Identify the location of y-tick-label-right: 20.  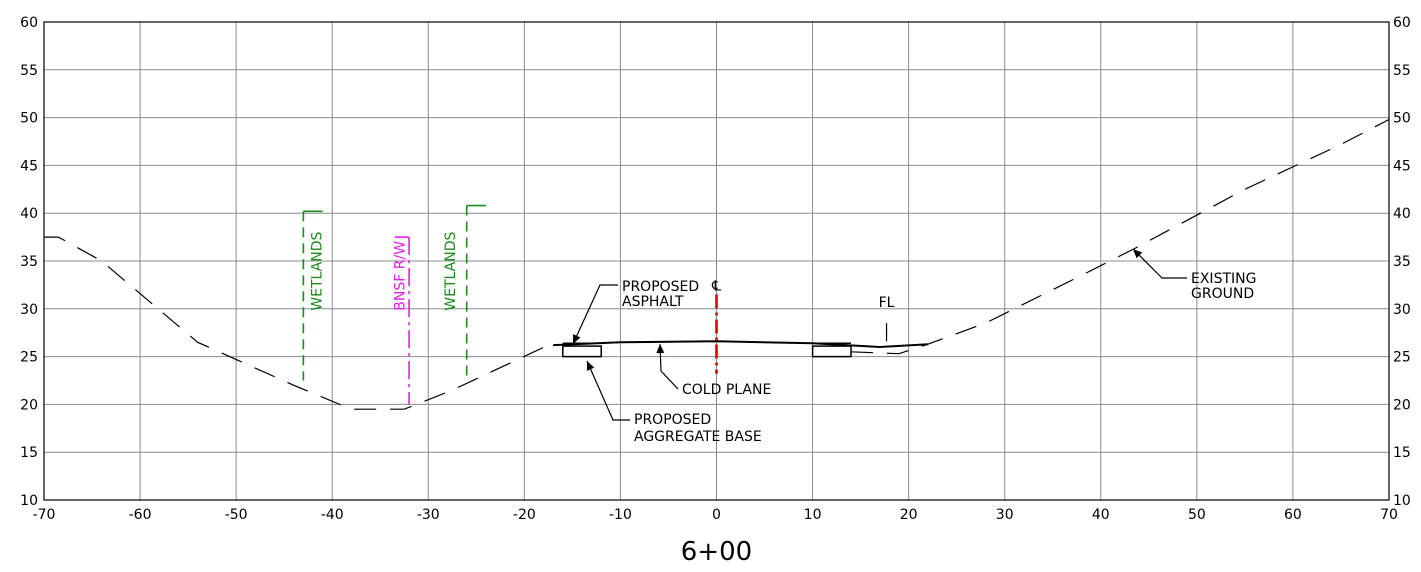
(1402, 405).